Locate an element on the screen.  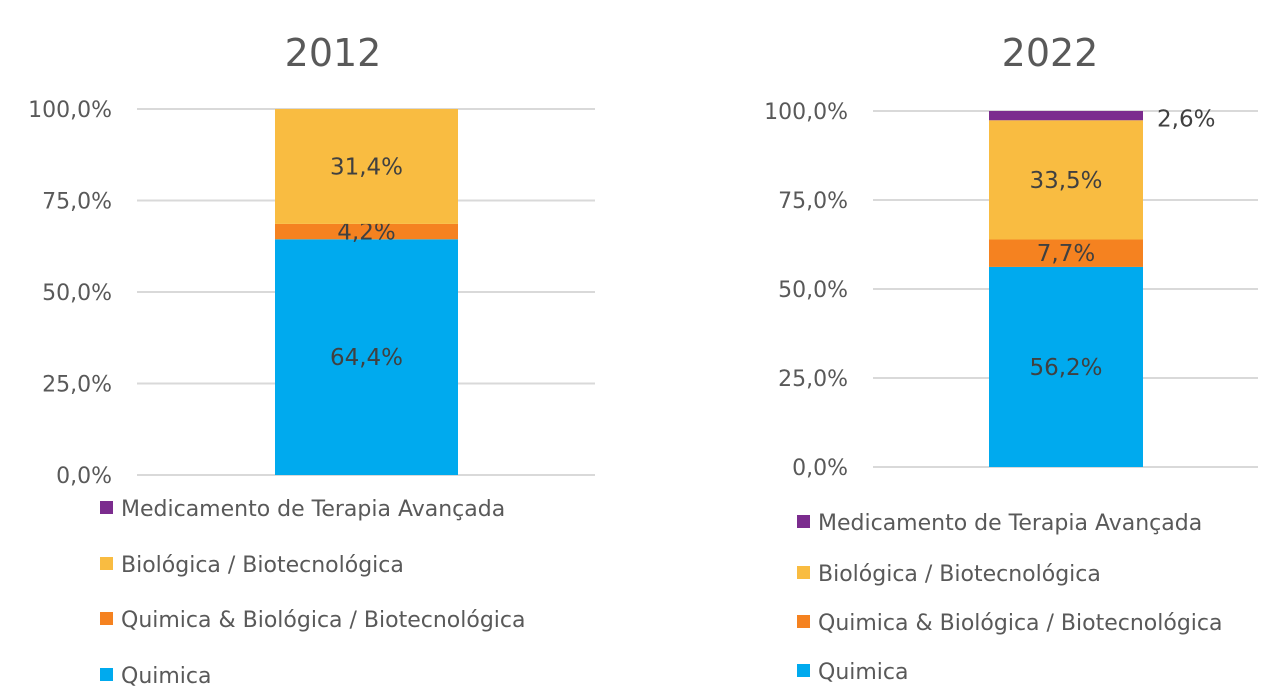
chart-title: 2012 is located at coordinates (333, 53).